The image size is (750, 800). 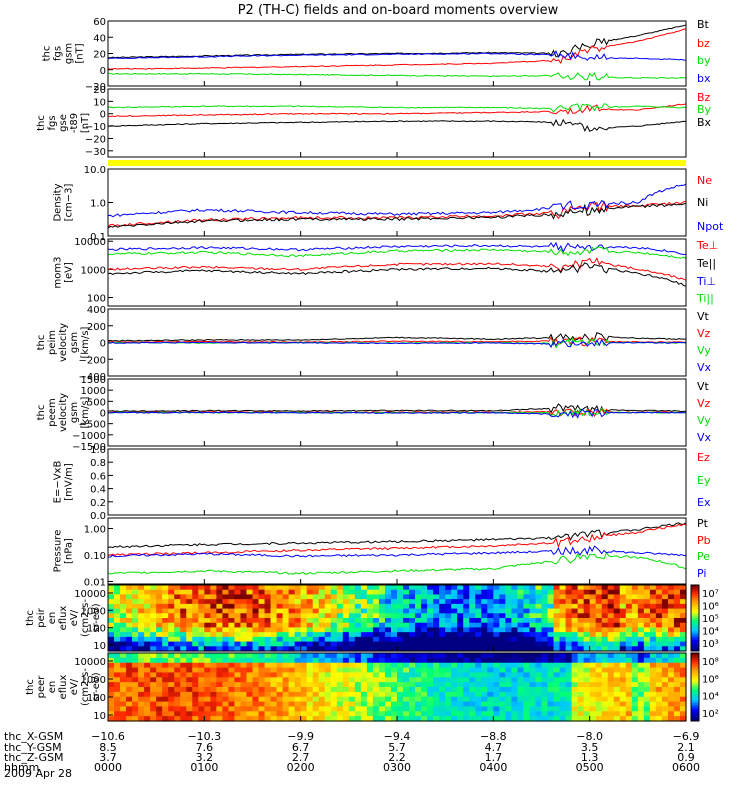 What do you see at coordinates (108, 767) in the screenshot?
I see `xaxis-value: 0000` at bounding box center [108, 767].